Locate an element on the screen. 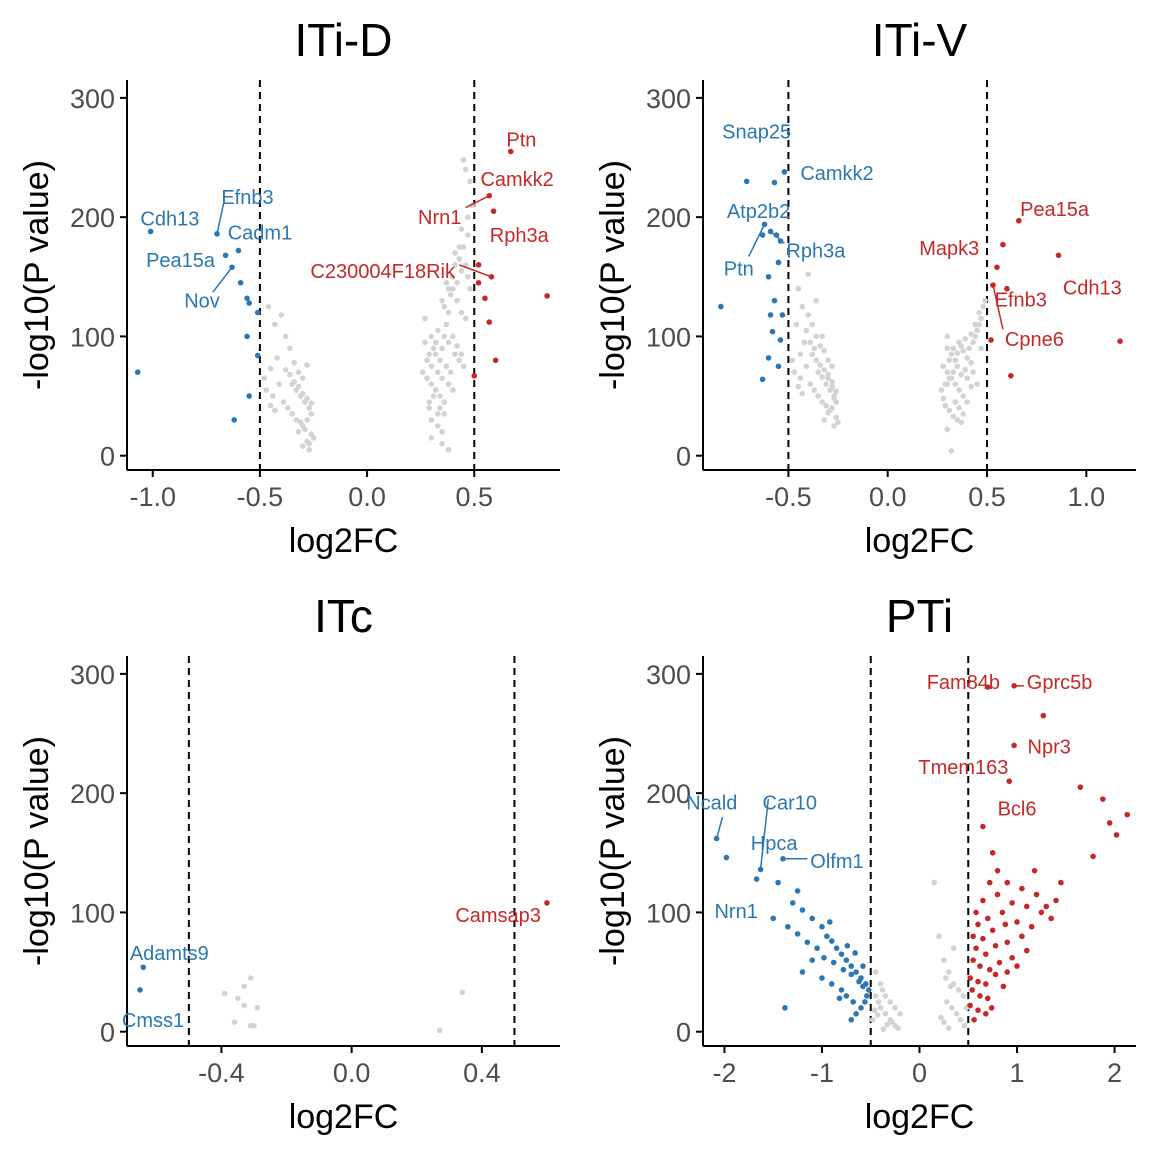 This screenshot has height=1152, width=1152. gene-label: Cadm1 is located at coordinates (260, 234).